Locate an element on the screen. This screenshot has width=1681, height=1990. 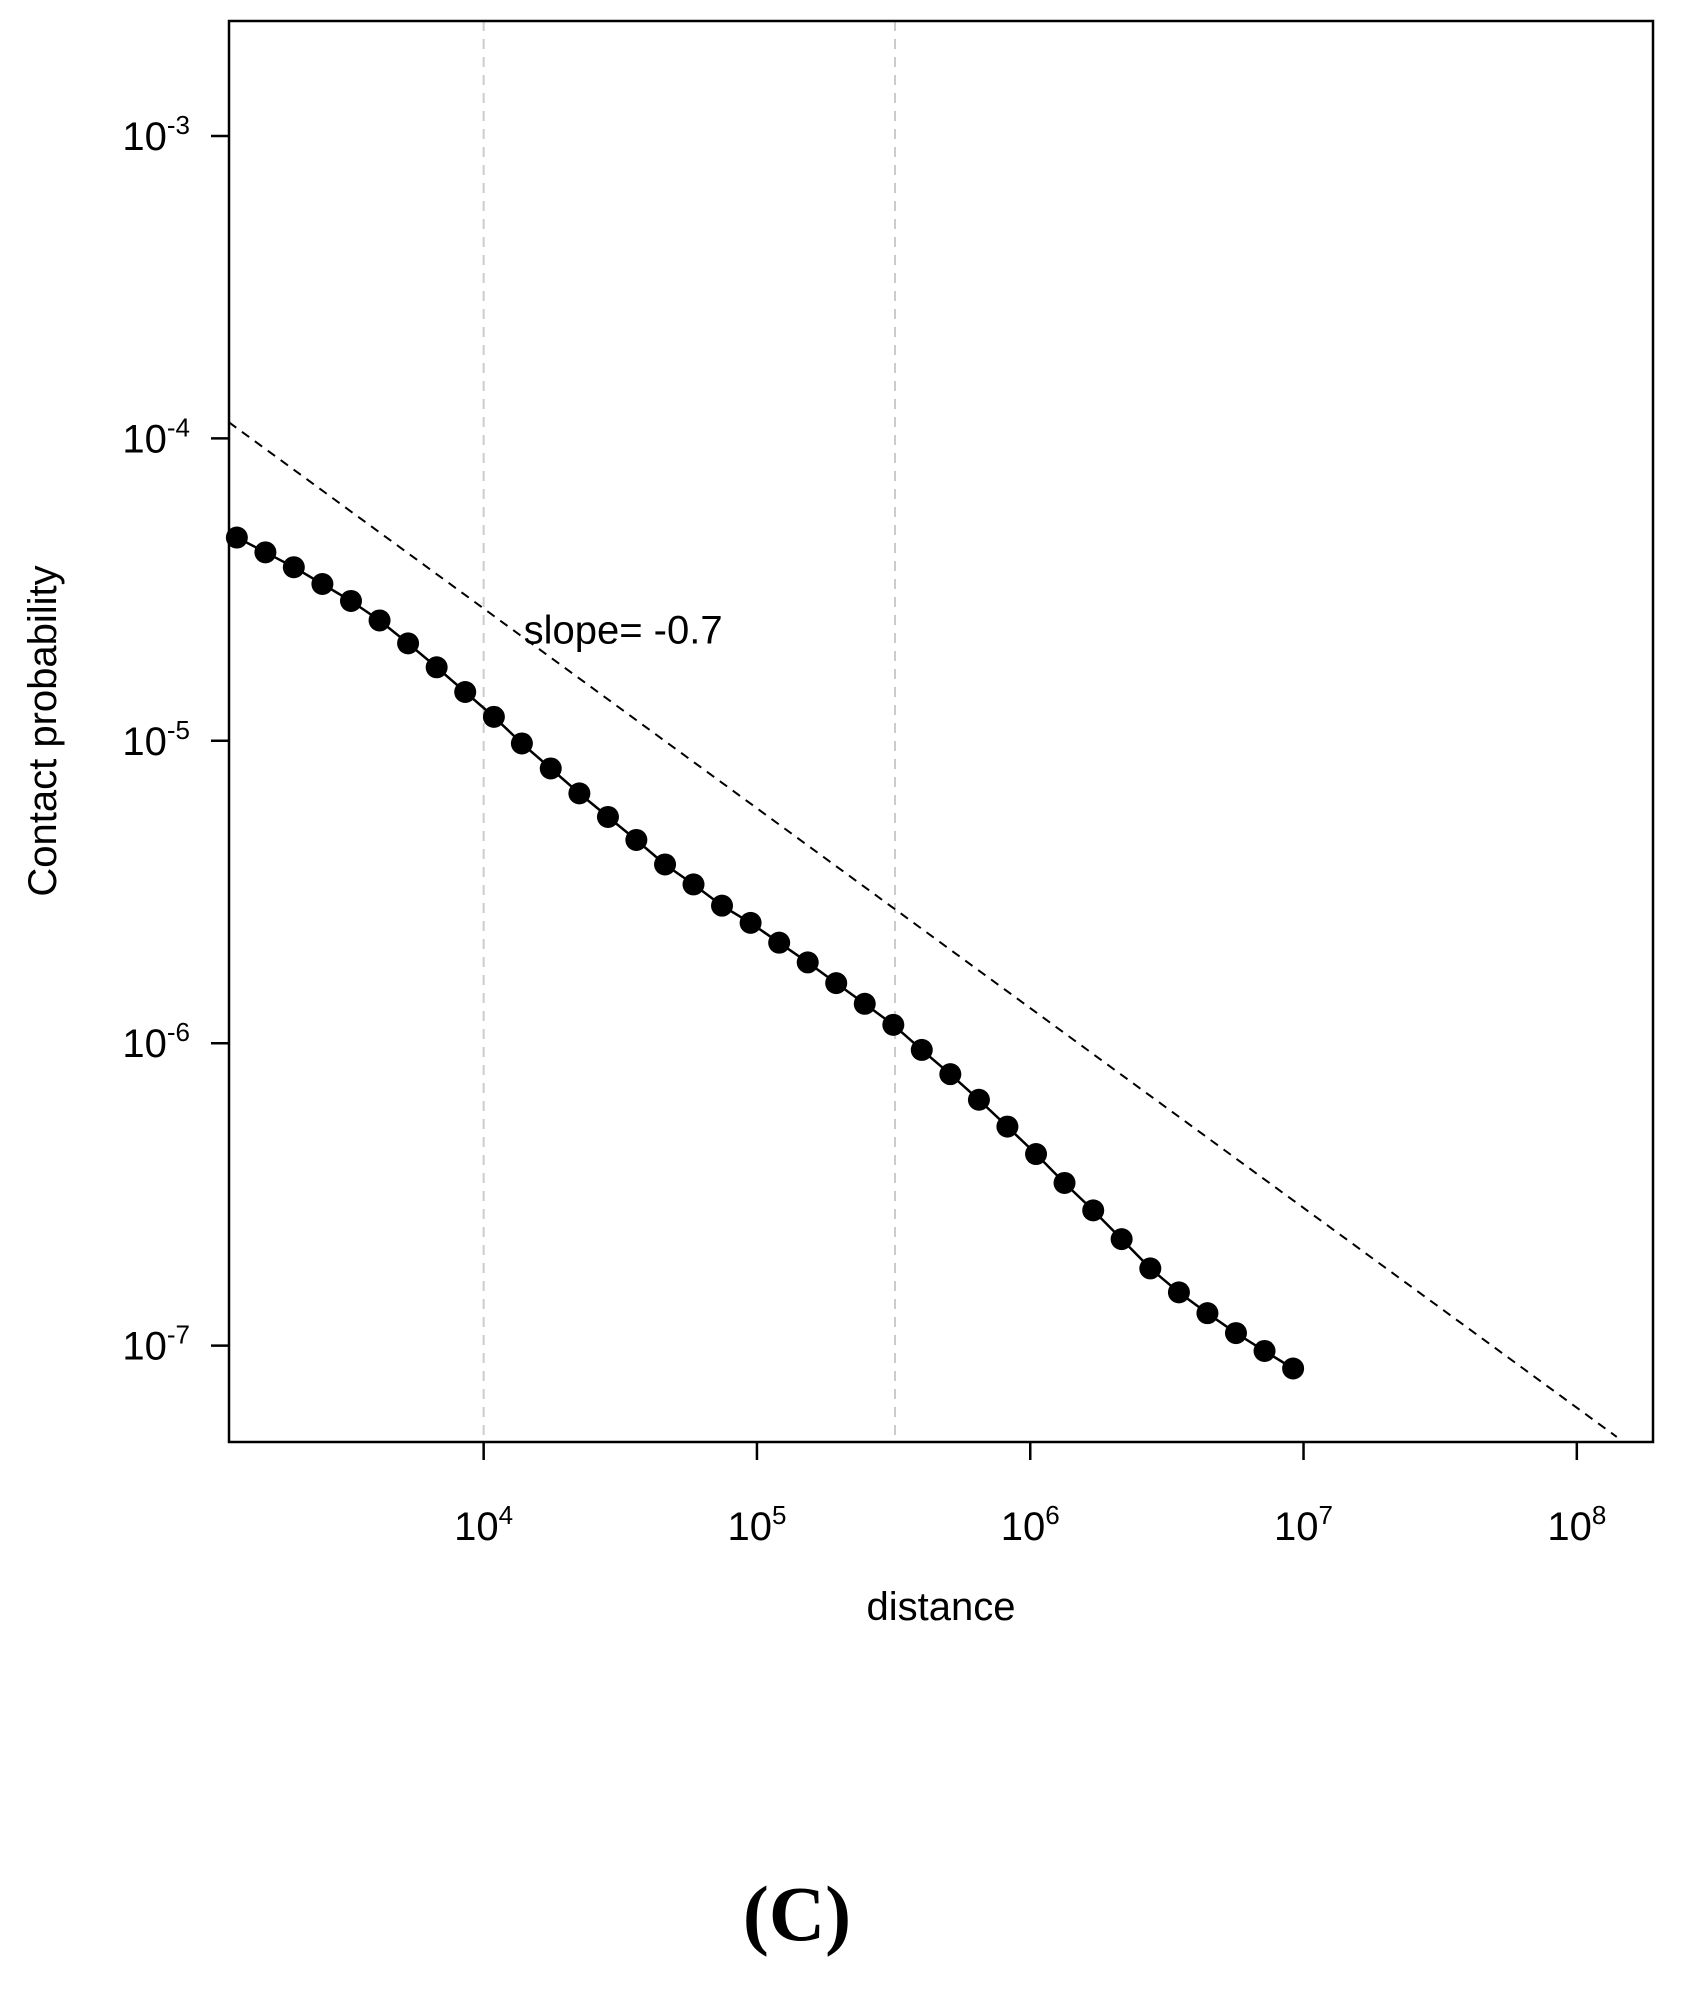
y-tick-label: 10⁻⁷ is located at coordinates (156, 1344).